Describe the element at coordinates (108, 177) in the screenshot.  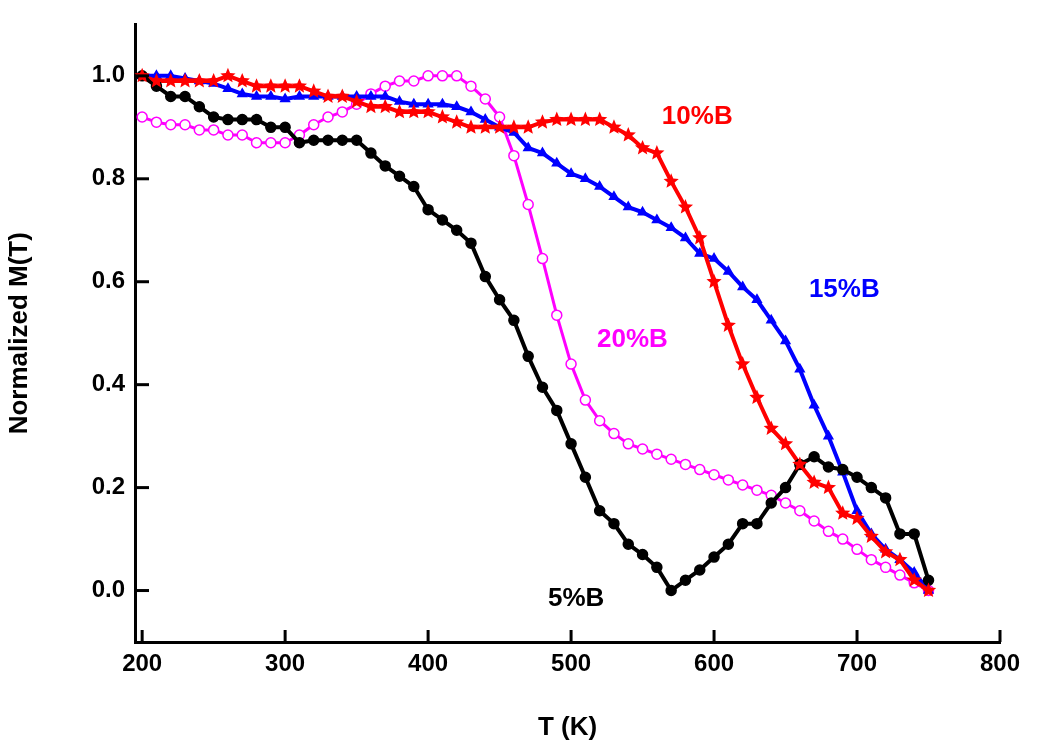
I see `y-tick-label: 0.8` at that location.